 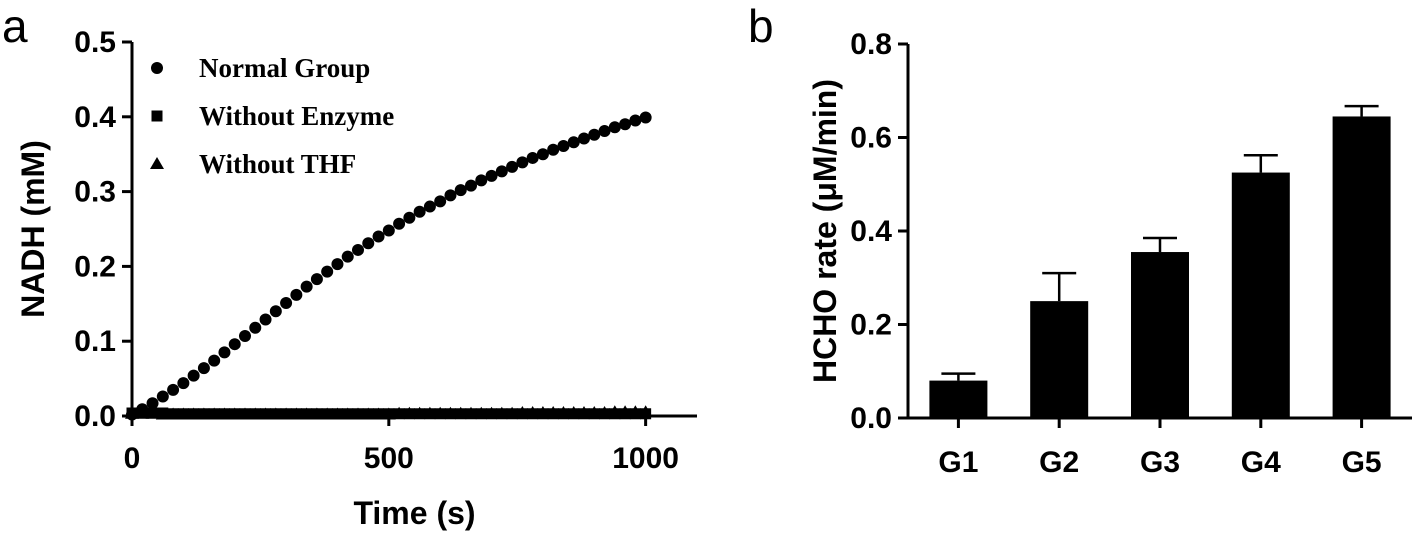 What do you see at coordinates (95, 117) in the screenshot?
I see `chart-a-y-tick-label: 0.4` at bounding box center [95, 117].